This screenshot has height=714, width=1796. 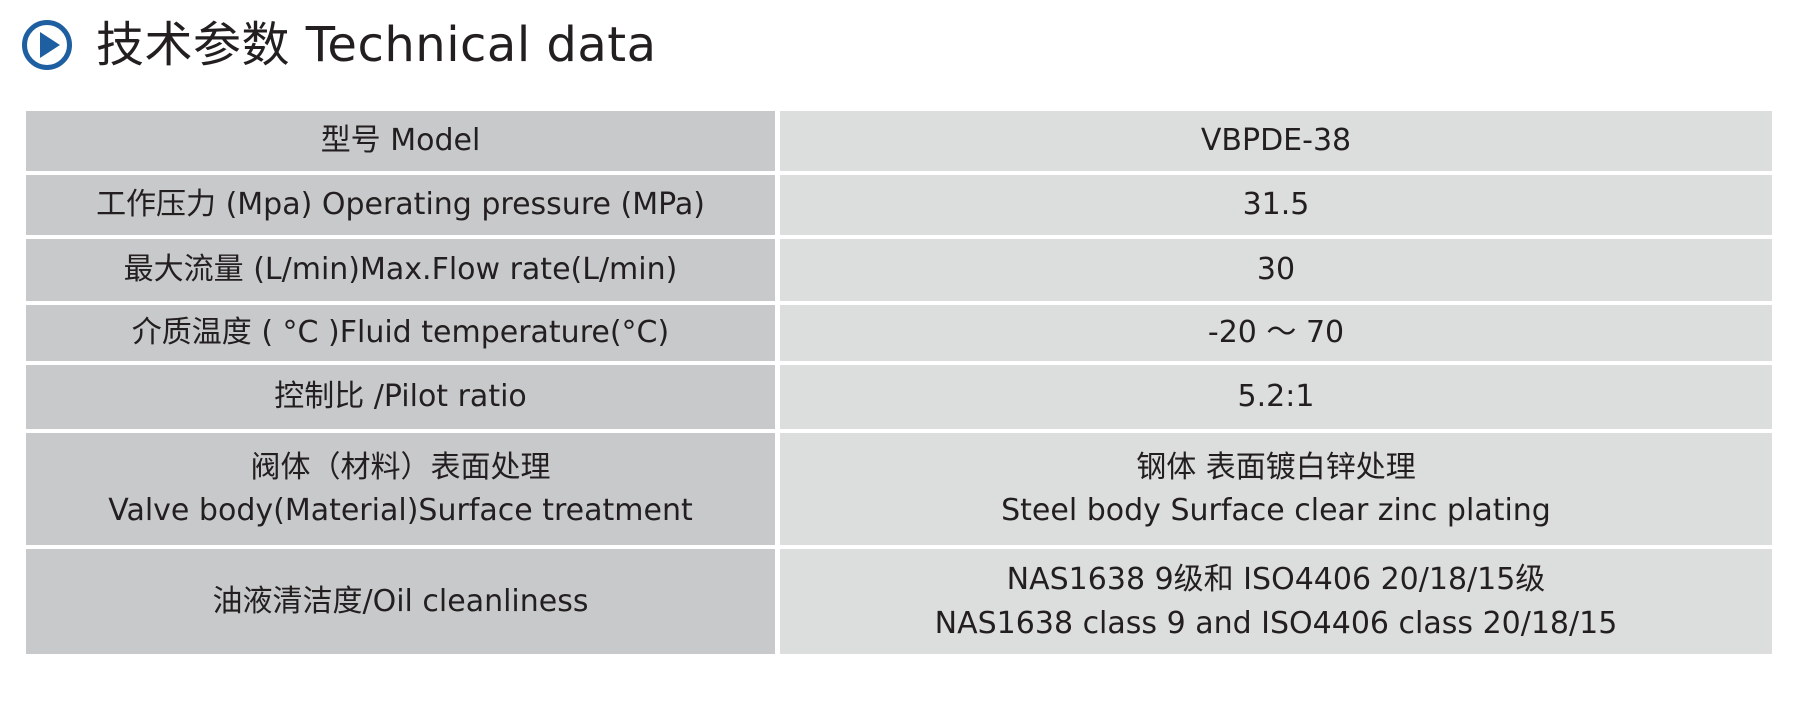 I want to click on row-label-text: 阀体（材料）表面处理, so click(x=400, y=467).